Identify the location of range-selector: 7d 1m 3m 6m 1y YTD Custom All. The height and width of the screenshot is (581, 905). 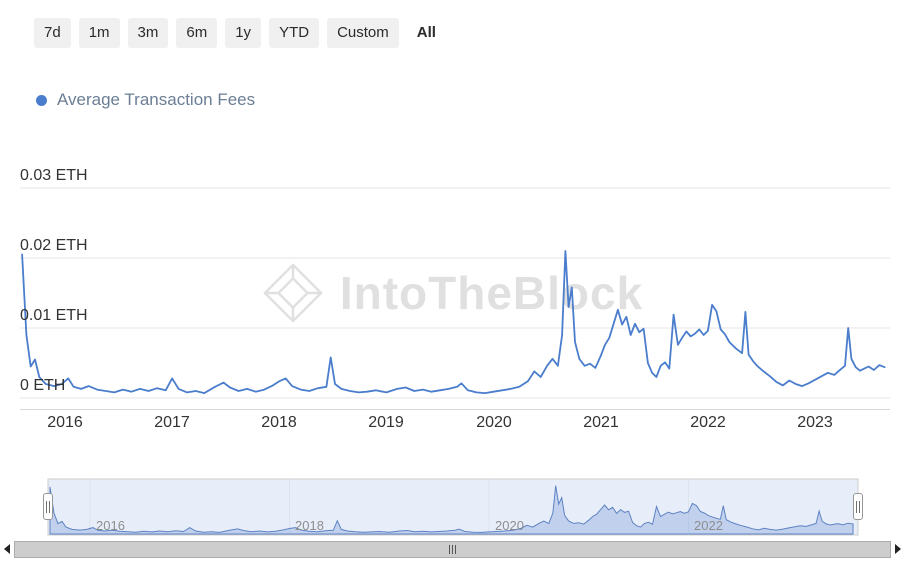
(240, 33).